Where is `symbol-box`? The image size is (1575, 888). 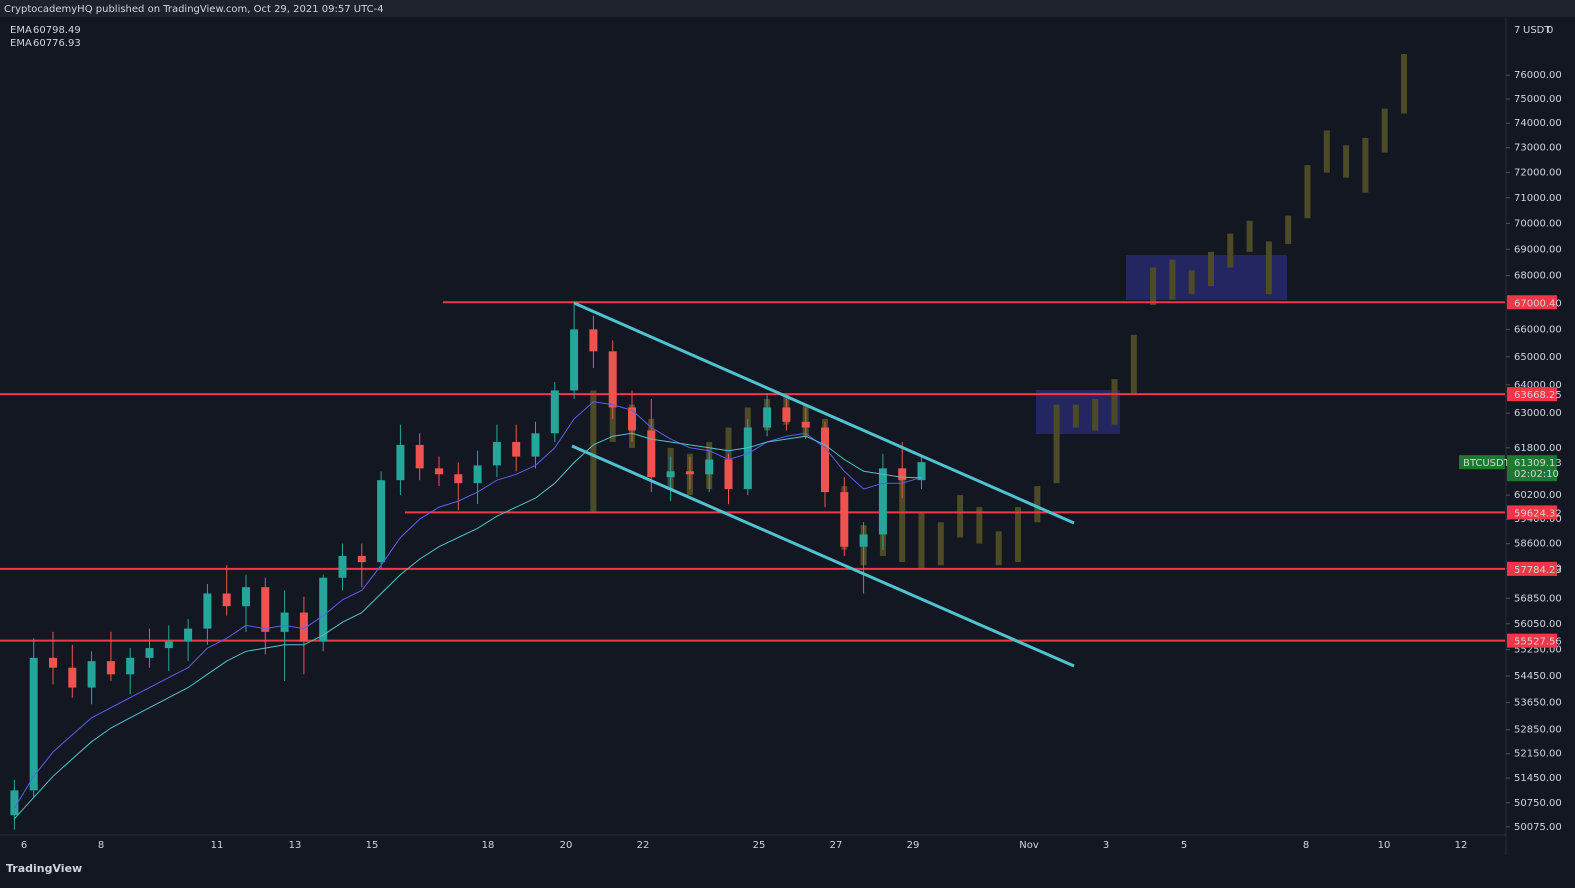 symbol-box is located at coordinates (1482, 462).